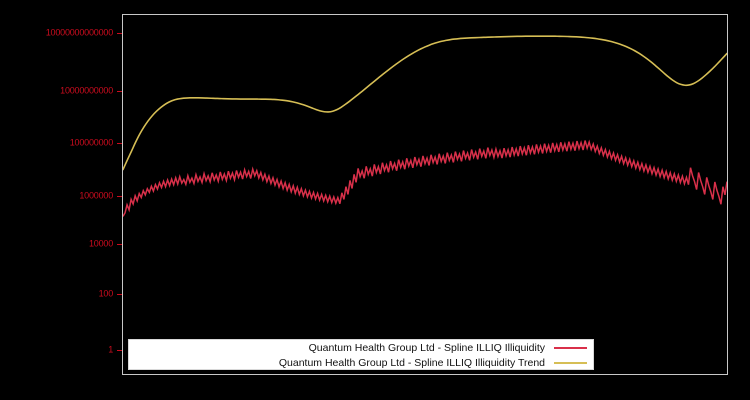 Image resolution: width=750 pixels, height=400 pixels. What do you see at coordinates (86, 90) in the screenshot?
I see `y-tick-label: 10000000000` at bounding box center [86, 90].